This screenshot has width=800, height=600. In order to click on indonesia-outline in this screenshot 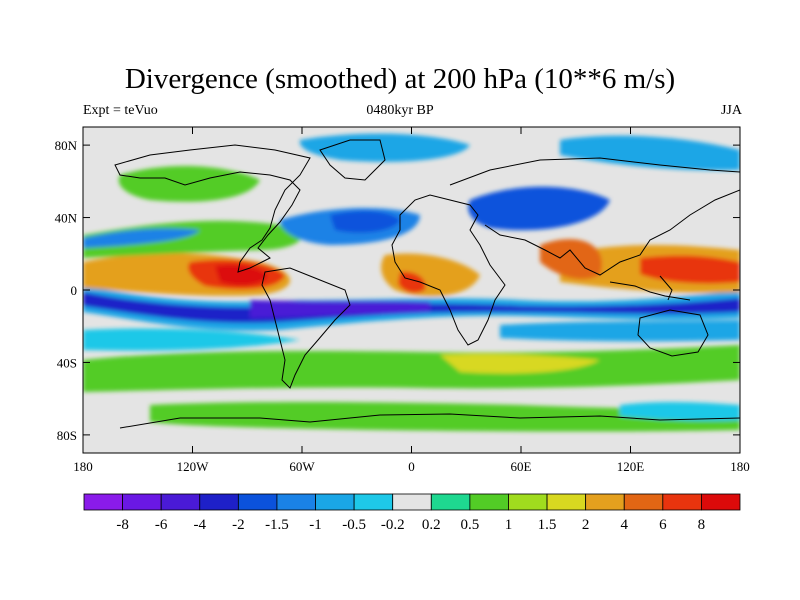, I will do `click(650, 288)`.